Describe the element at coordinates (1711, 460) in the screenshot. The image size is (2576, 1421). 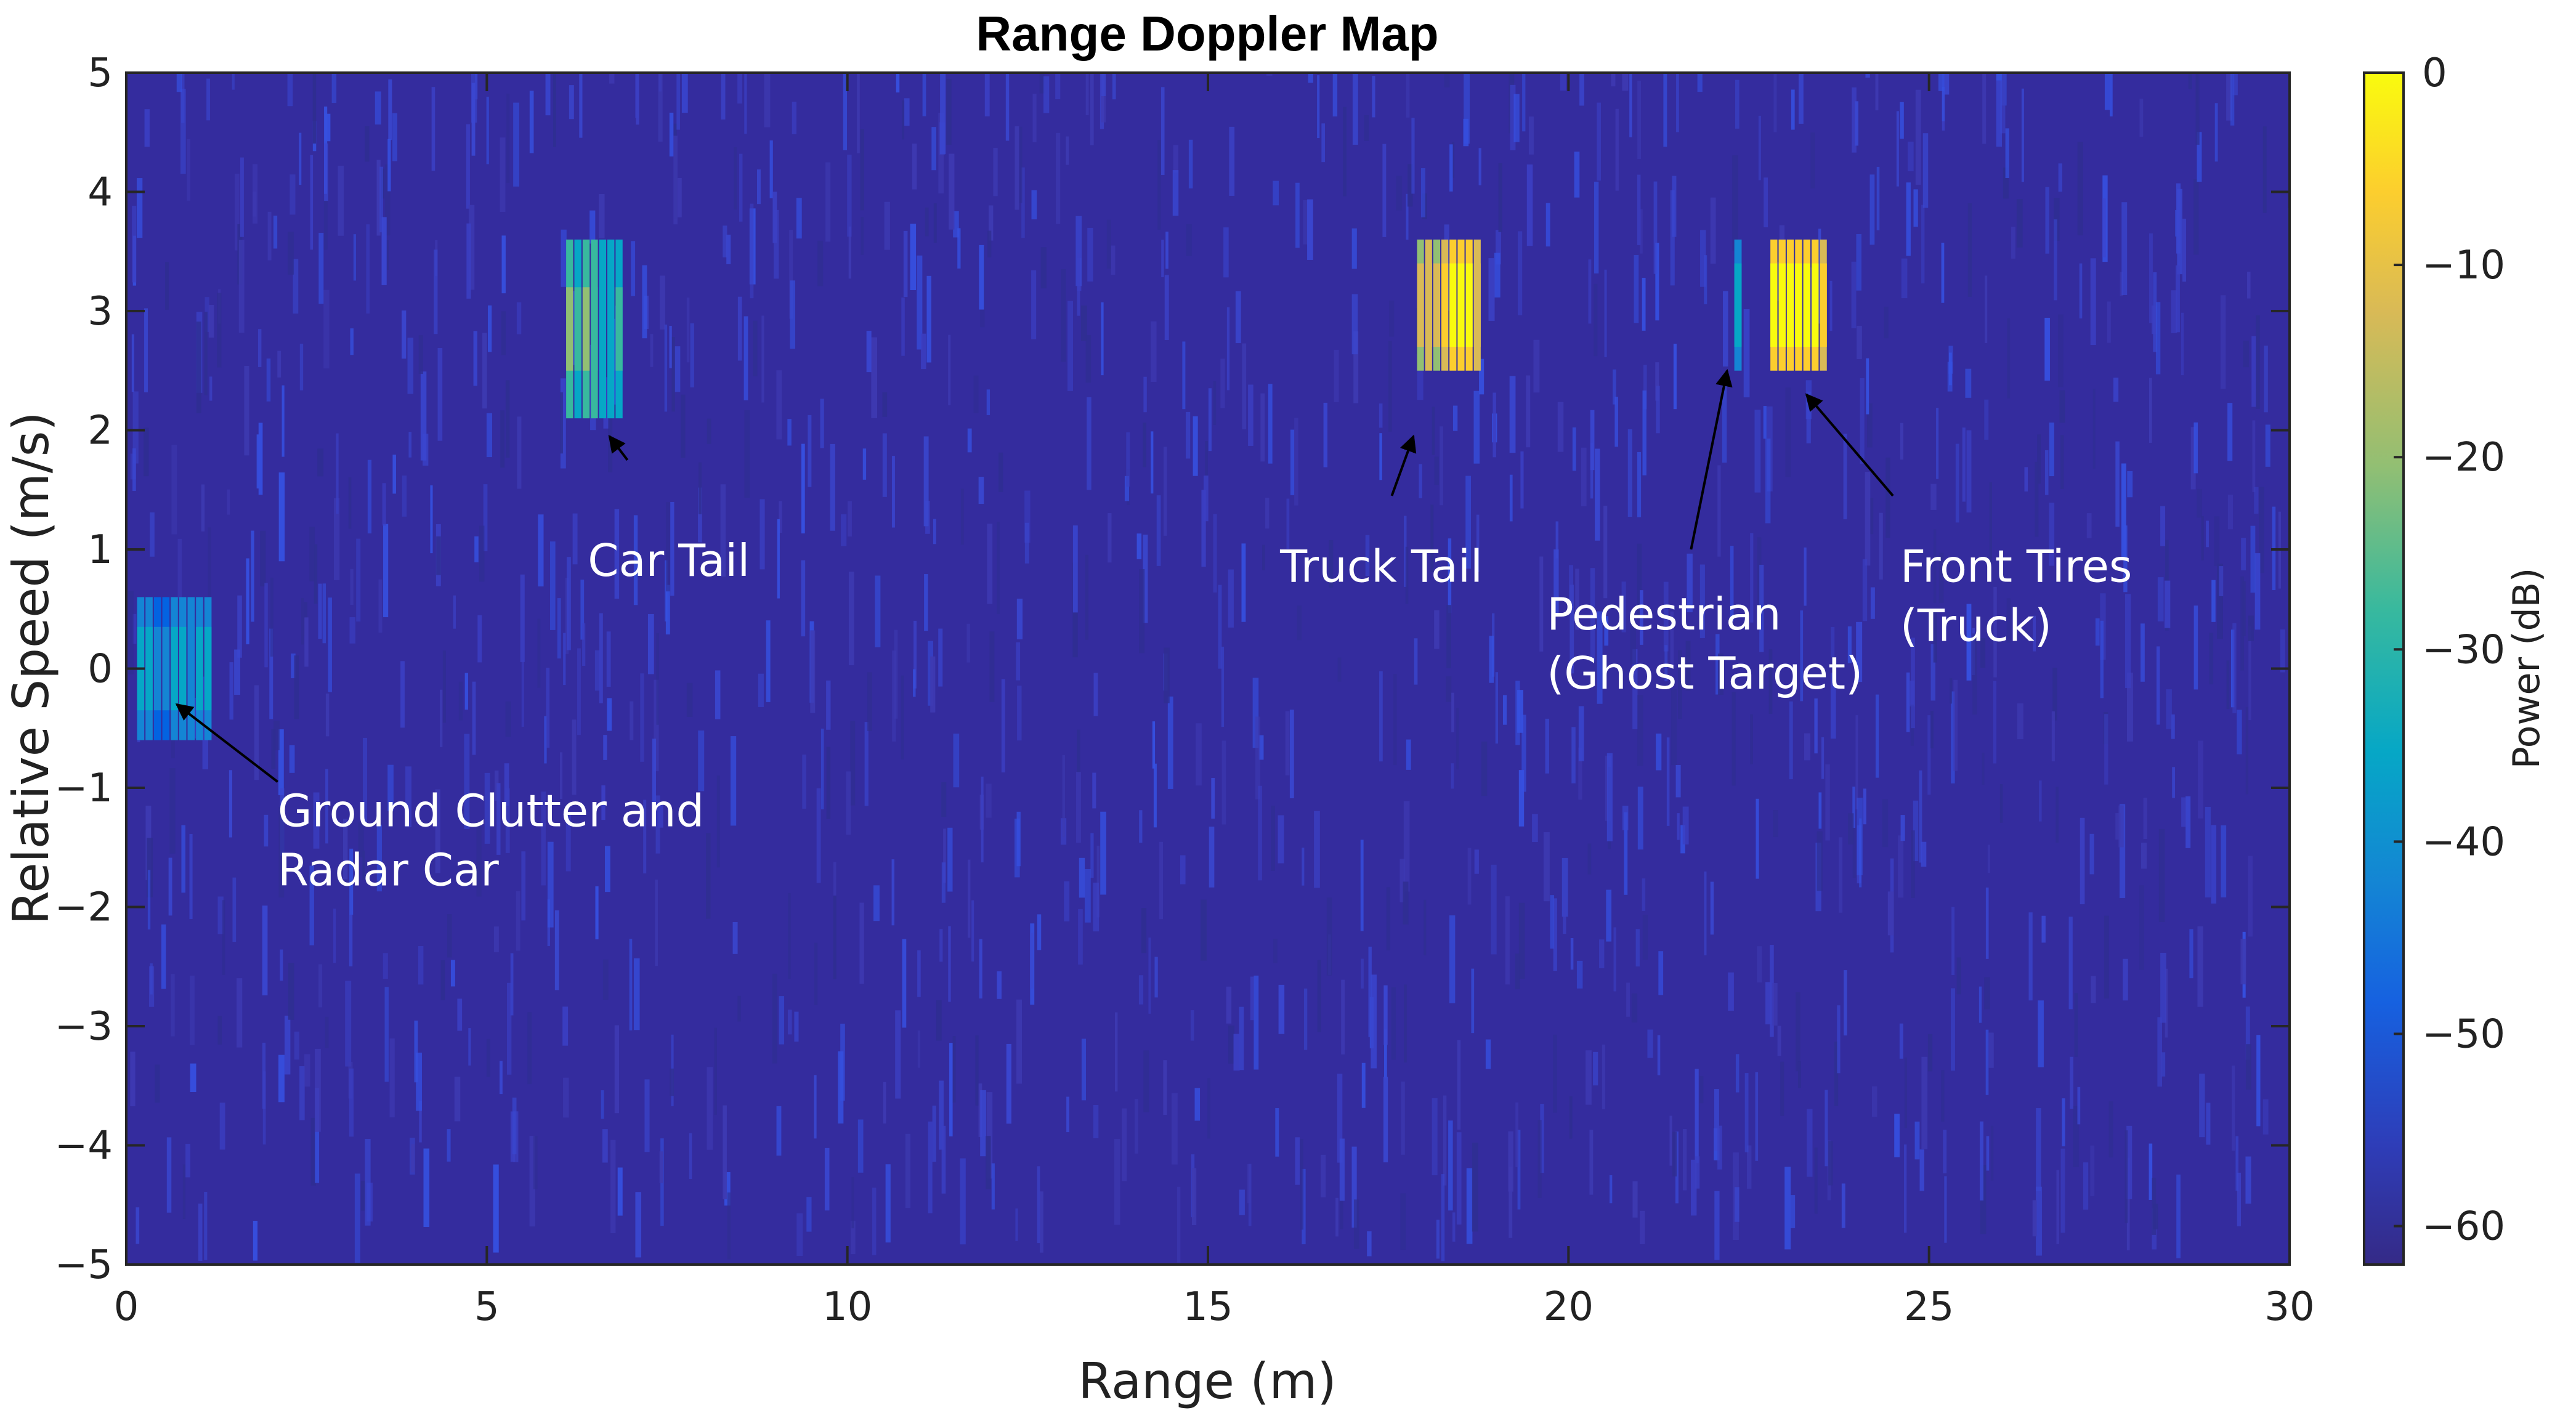
I see `annotation-arrow` at that location.